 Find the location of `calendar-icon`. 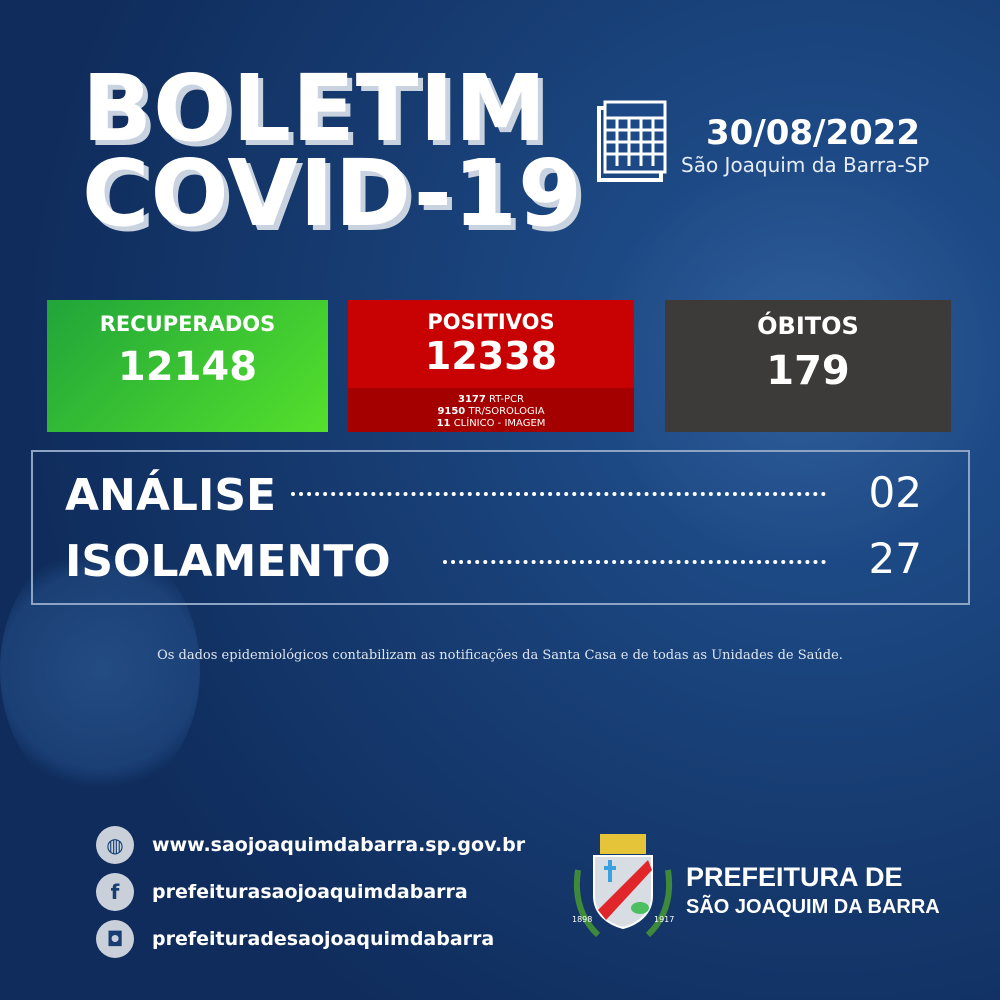

calendar-icon is located at coordinates (632, 141).